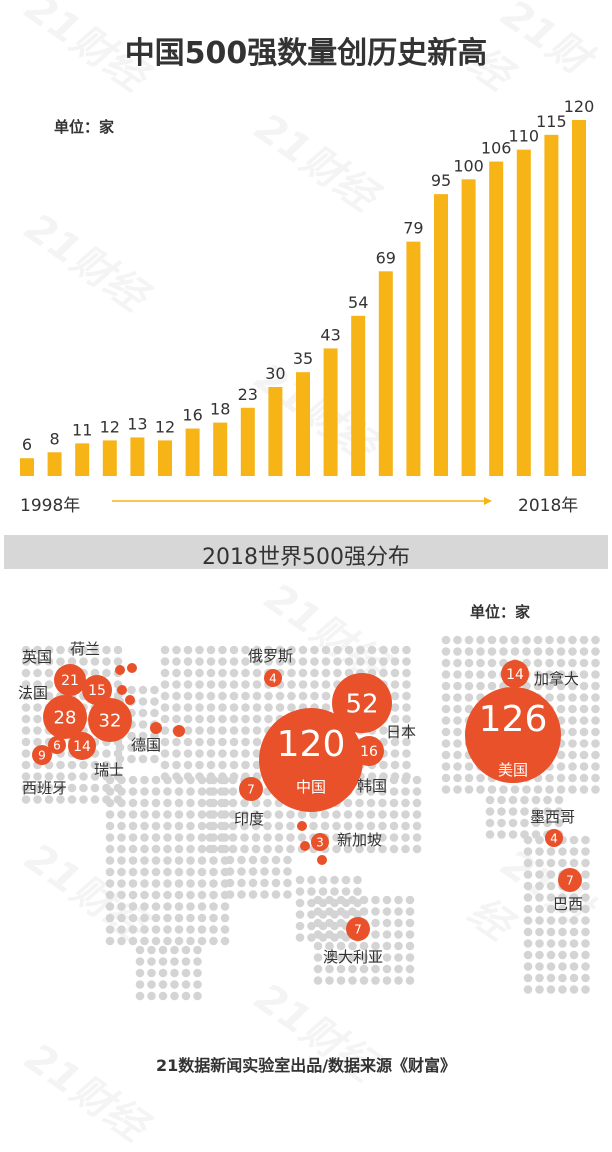  What do you see at coordinates (109, 458) in the screenshot?
I see `bar-2001` at bounding box center [109, 458].